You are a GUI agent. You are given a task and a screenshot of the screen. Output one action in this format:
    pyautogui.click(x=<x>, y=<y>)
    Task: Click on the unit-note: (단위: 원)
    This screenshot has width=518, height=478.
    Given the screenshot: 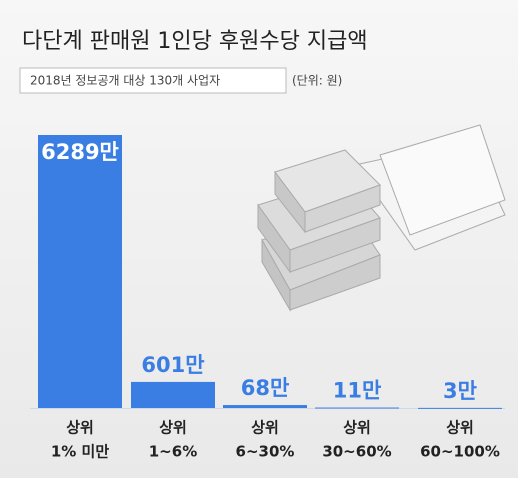 What is the action you would take?
    pyautogui.click(x=317, y=81)
    